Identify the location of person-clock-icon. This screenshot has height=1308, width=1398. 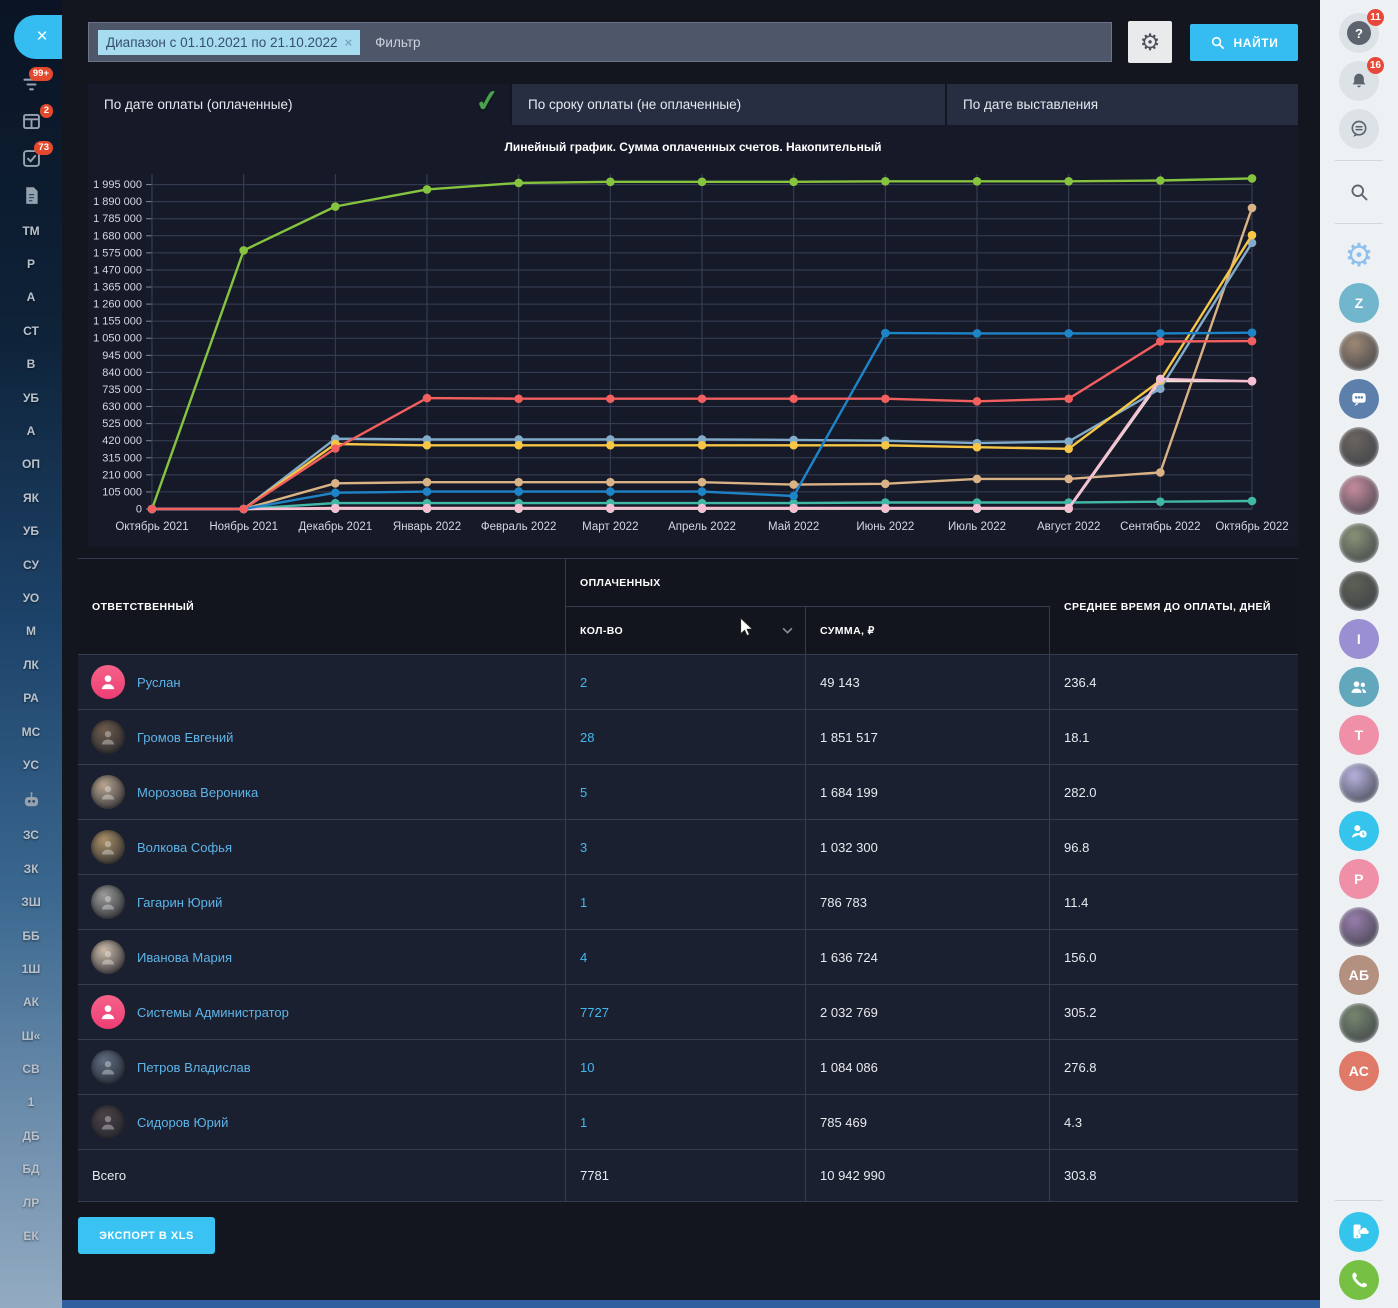
(1359, 831).